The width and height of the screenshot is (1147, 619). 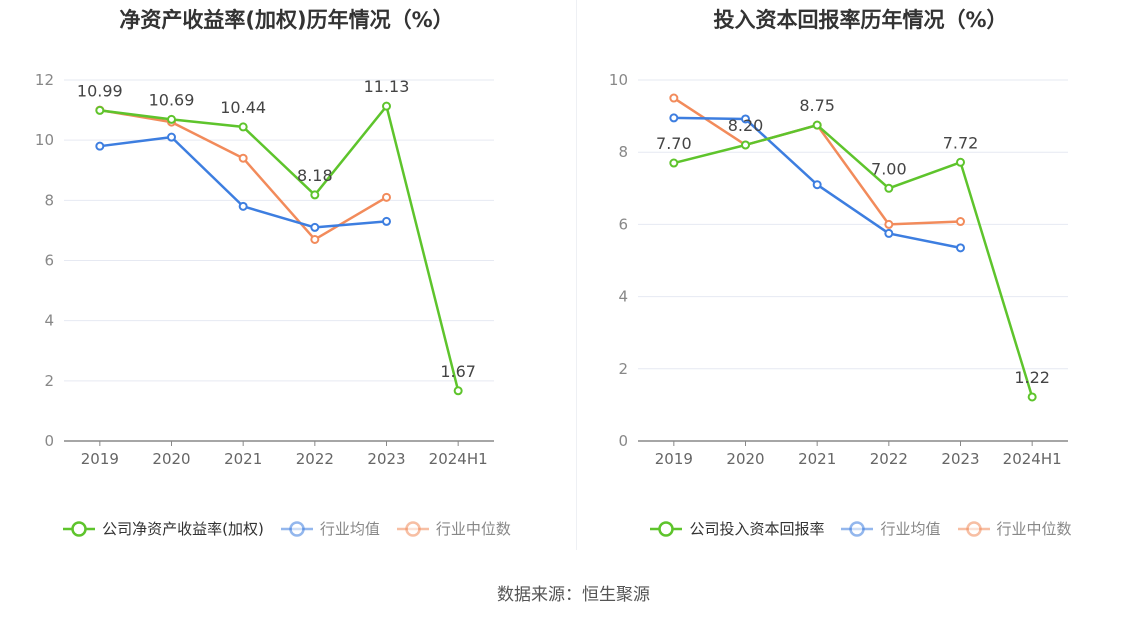 I want to click on legend-item-company: 公司净资产收益率(加权), so click(x=163, y=528).